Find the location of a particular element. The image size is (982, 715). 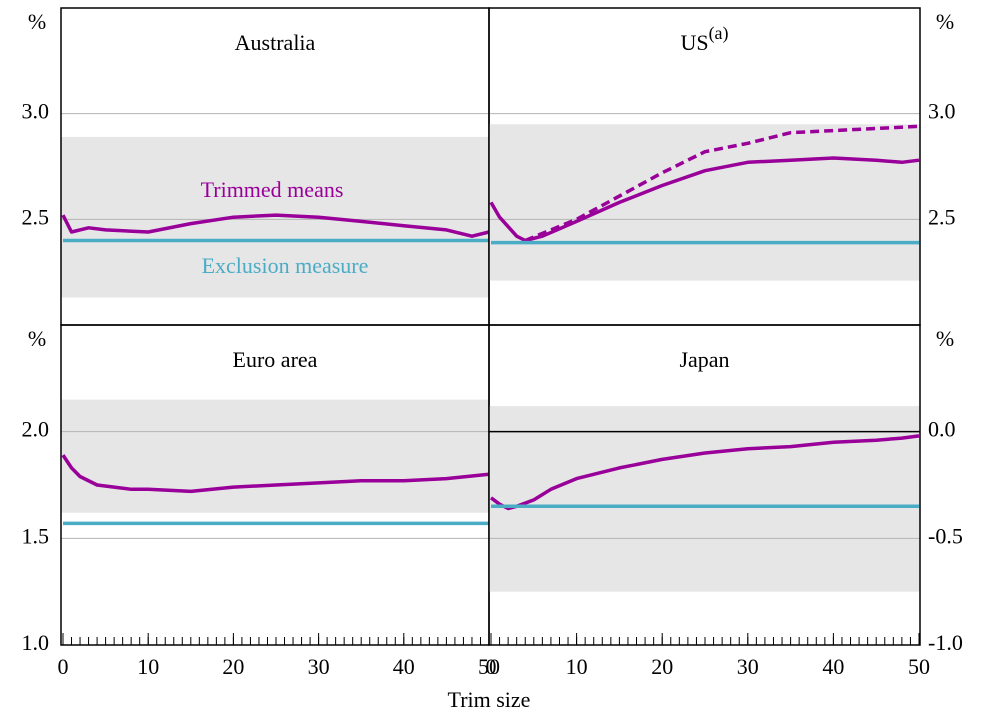

series-label: Trimmed means is located at coordinates (272, 189).